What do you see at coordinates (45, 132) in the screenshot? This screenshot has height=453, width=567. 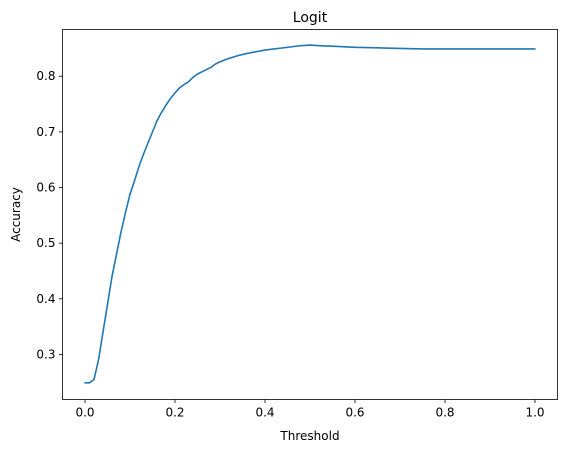 I see `y-tick-label: 0.7` at bounding box center [45, 132].